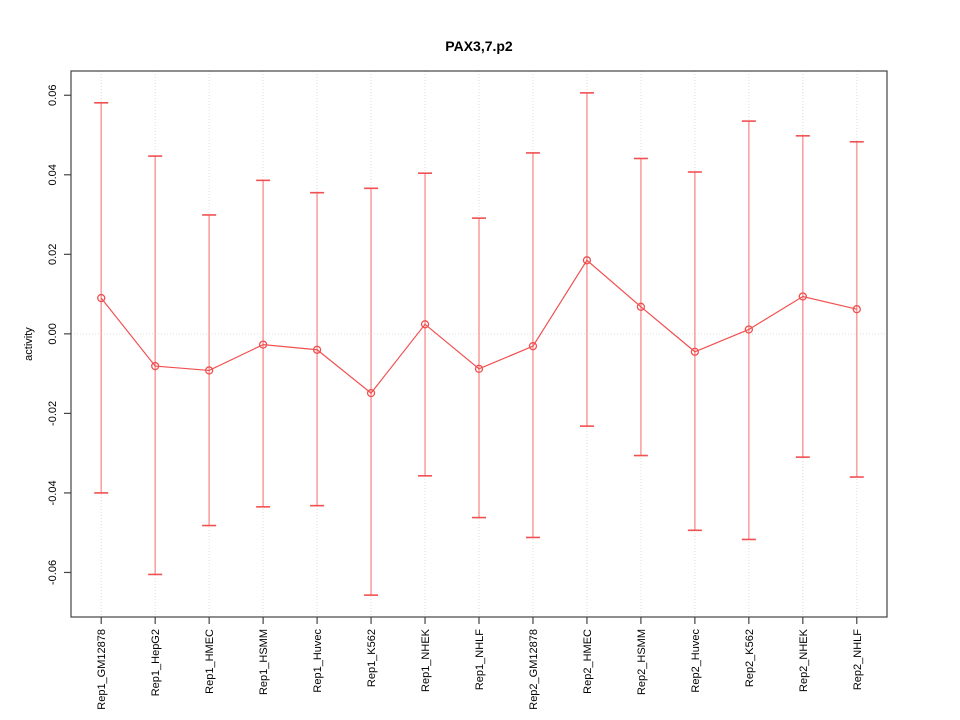 The image size is (960, 720). Describe the element at coordinates (480, 659) in the screenshot. I see `x-tick-label: Rep1_NHLF` at that location.